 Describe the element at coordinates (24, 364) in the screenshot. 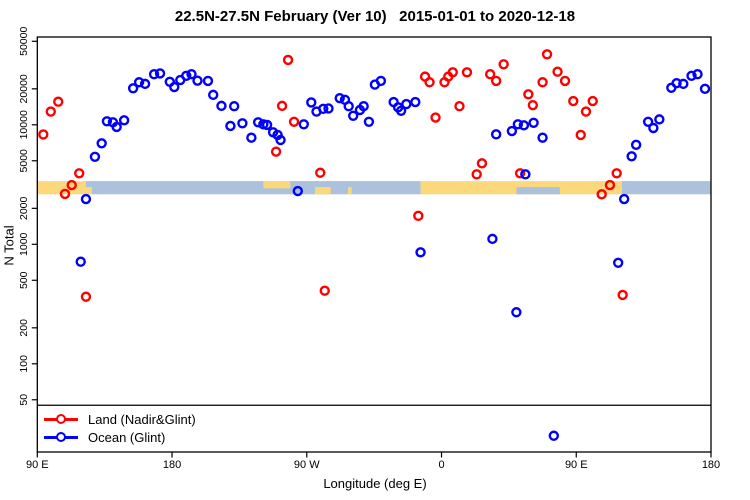

I see `y-tick-label: 100` at that location.